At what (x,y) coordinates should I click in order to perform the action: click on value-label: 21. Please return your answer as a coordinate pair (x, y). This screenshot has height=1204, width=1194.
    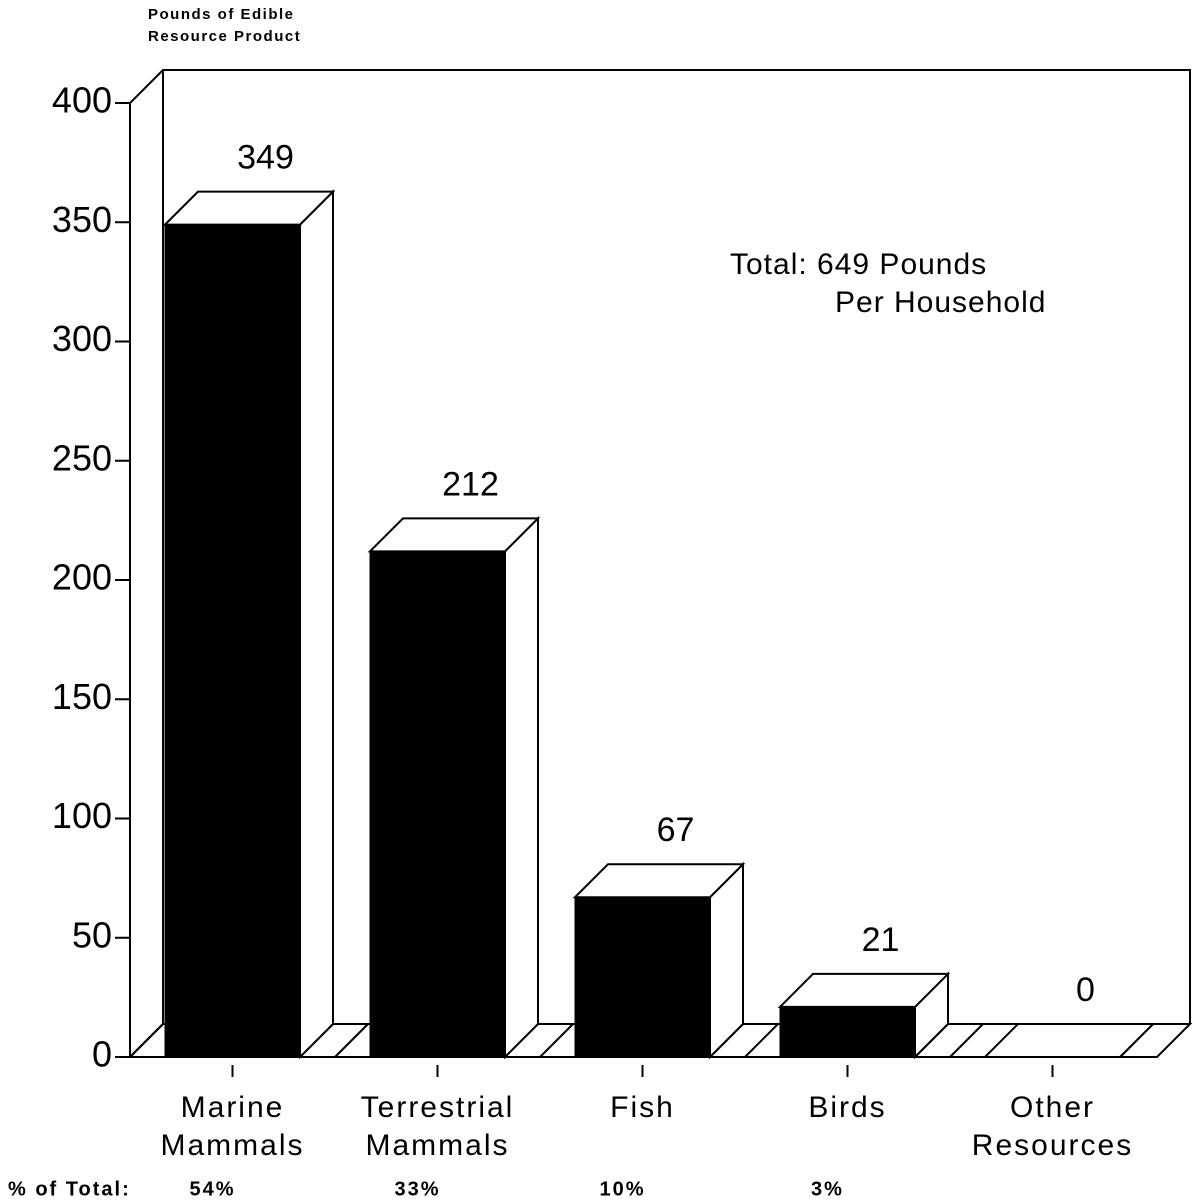
    Looking at the image, I should click on (881, 940).